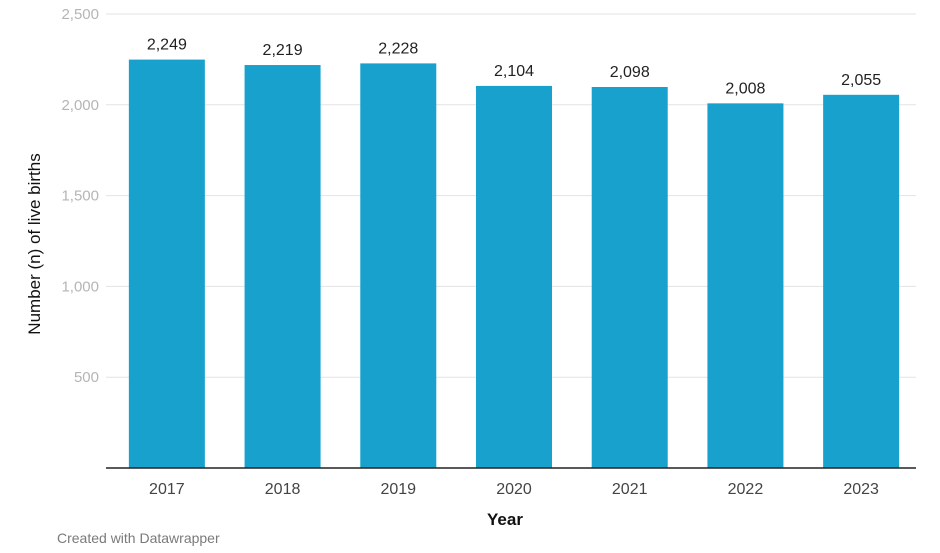 Image resolution: width=940 pixels, height=553 pixels. I want to click on x-tick-label: 2022, so click(746, 489).